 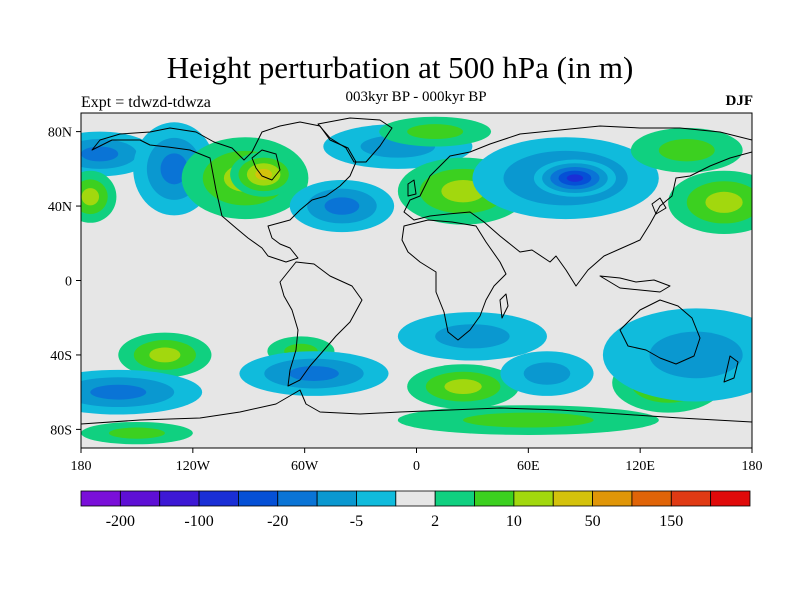 I want to click on coastline-eurasia, so click(x=577, y=206).